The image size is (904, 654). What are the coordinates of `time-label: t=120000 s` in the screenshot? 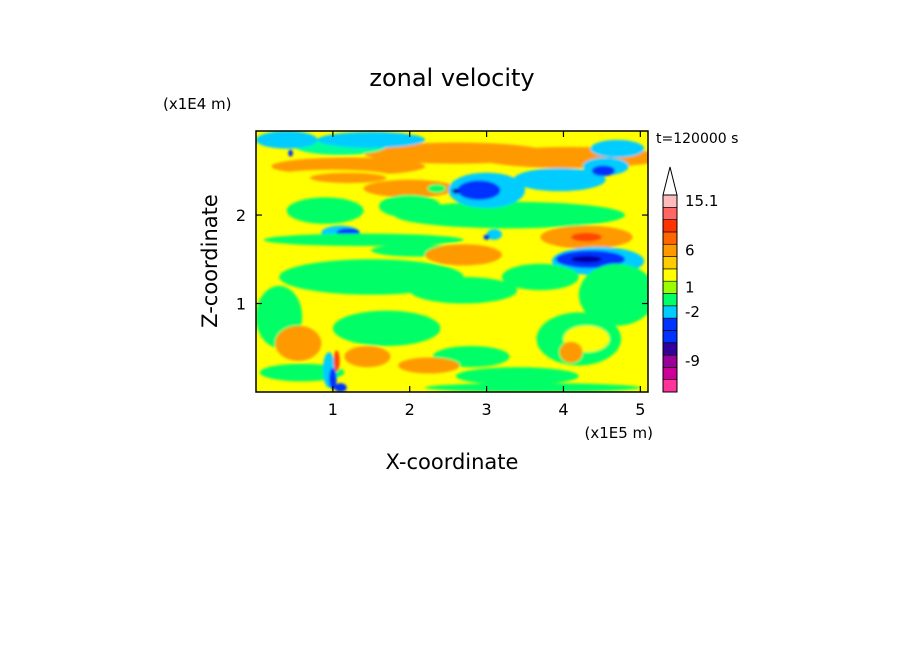 It's located at (697, 139).